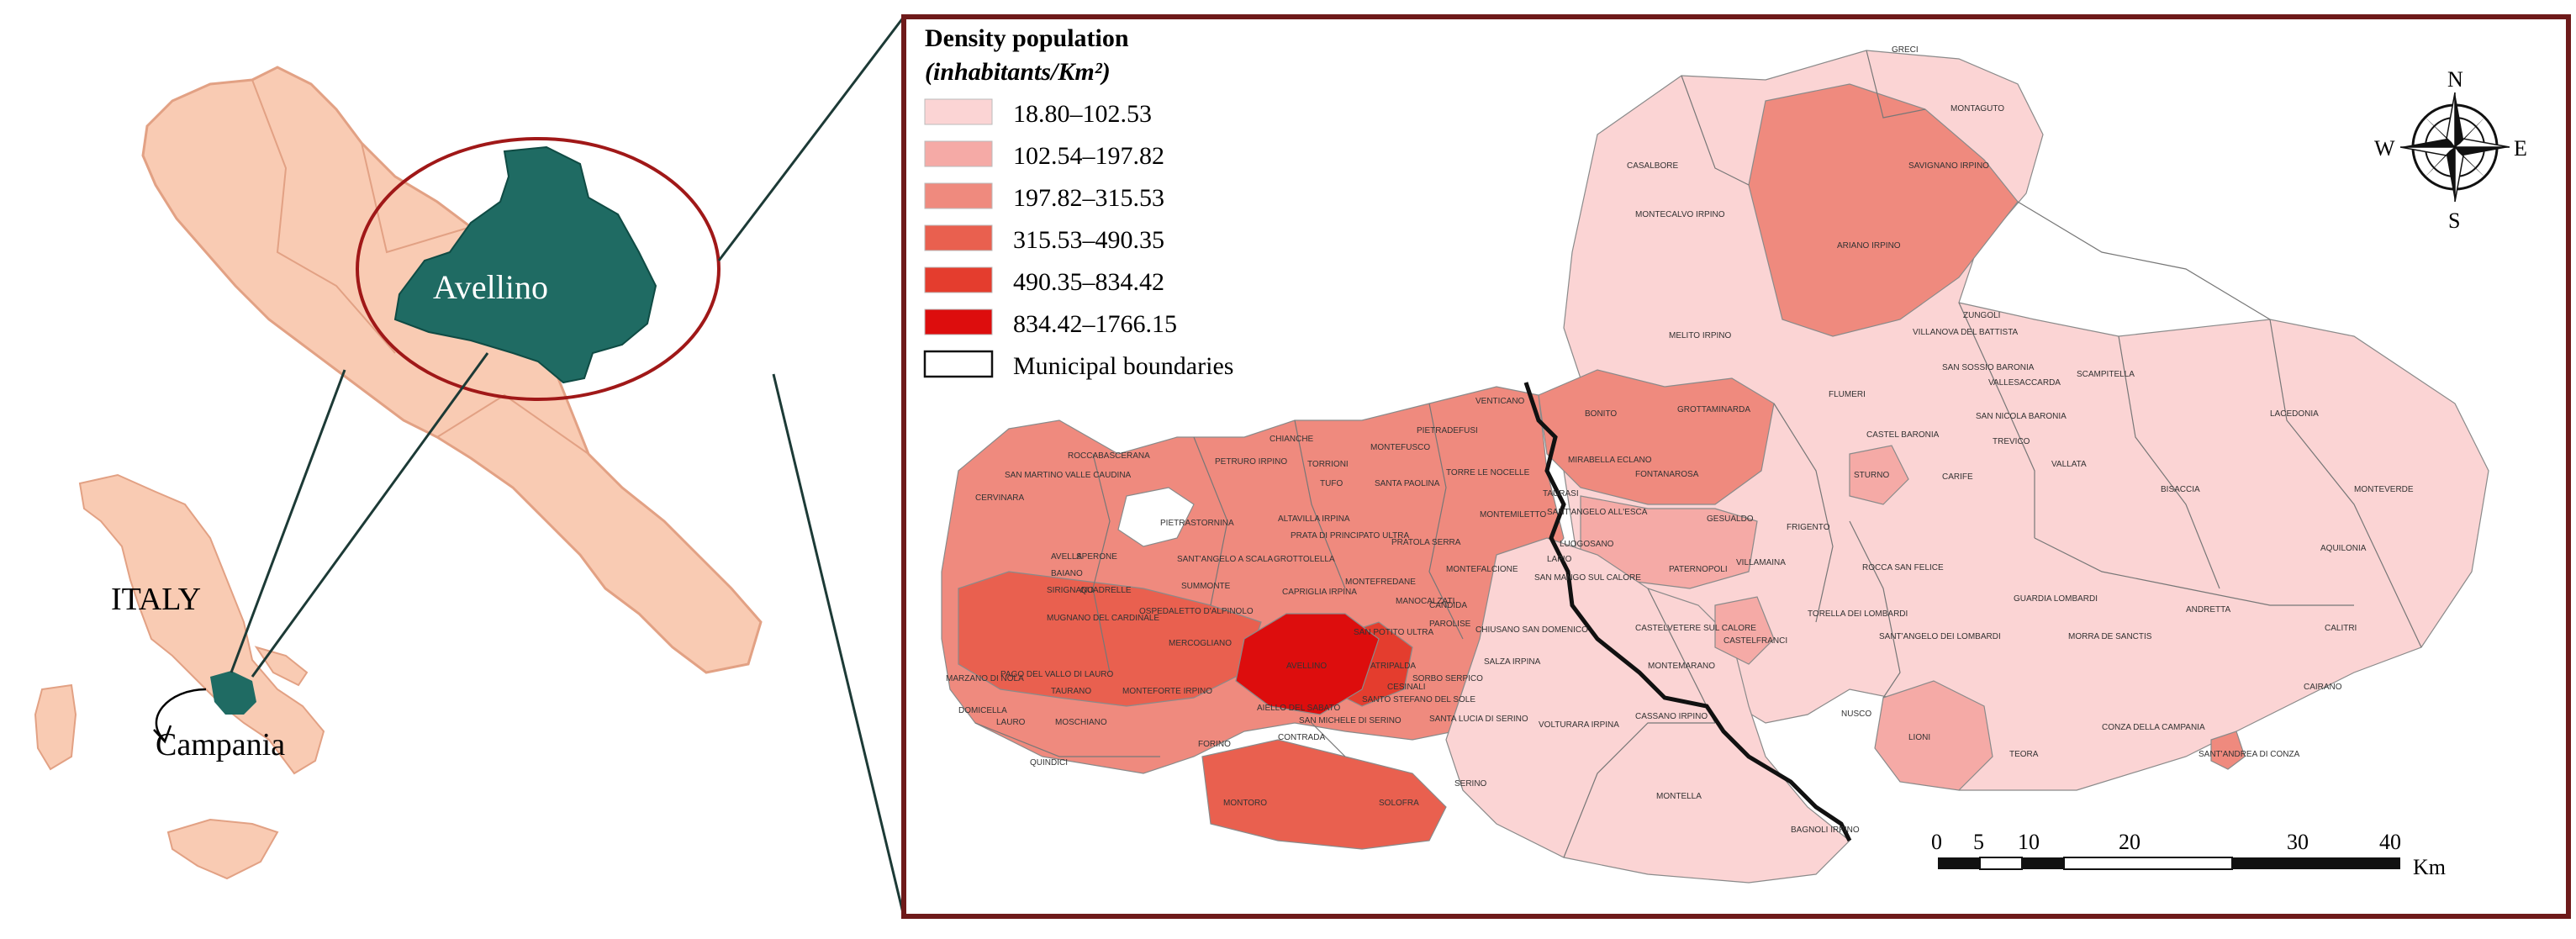 The height and width of the screenshot is (939, 2576). What do you see at coordinates (1450, 624) in the screenshot?
I see `municipality-label: PAROLISE` at bounding box center [1450, 624].